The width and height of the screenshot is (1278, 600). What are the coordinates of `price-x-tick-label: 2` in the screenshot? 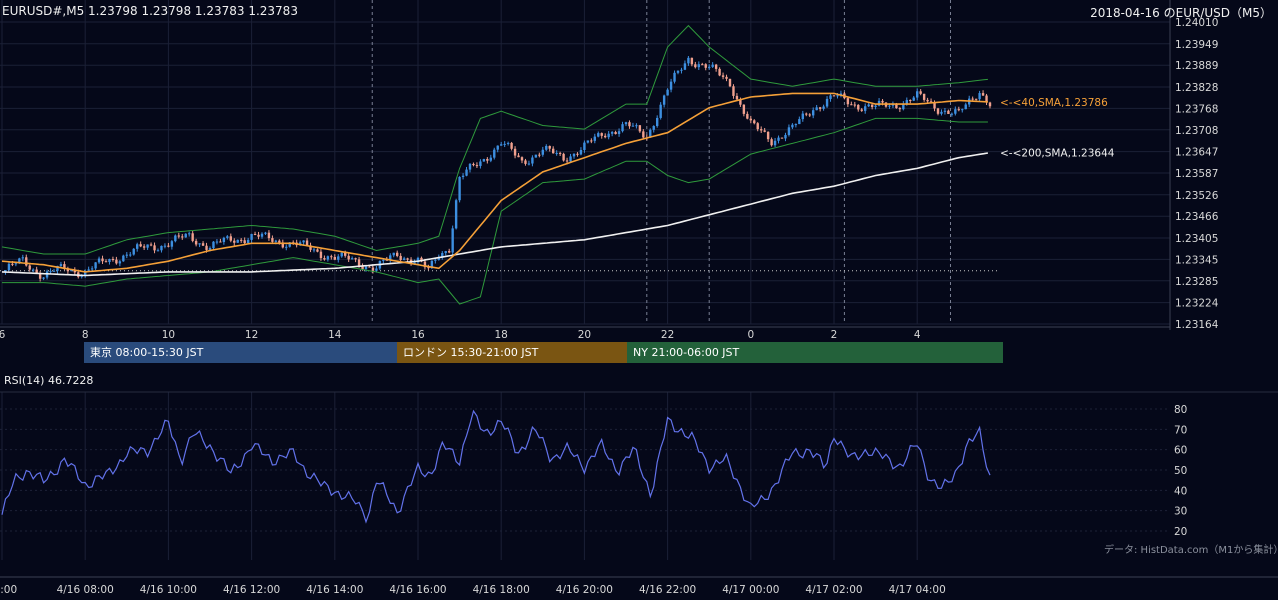 It's located at (834, 335).